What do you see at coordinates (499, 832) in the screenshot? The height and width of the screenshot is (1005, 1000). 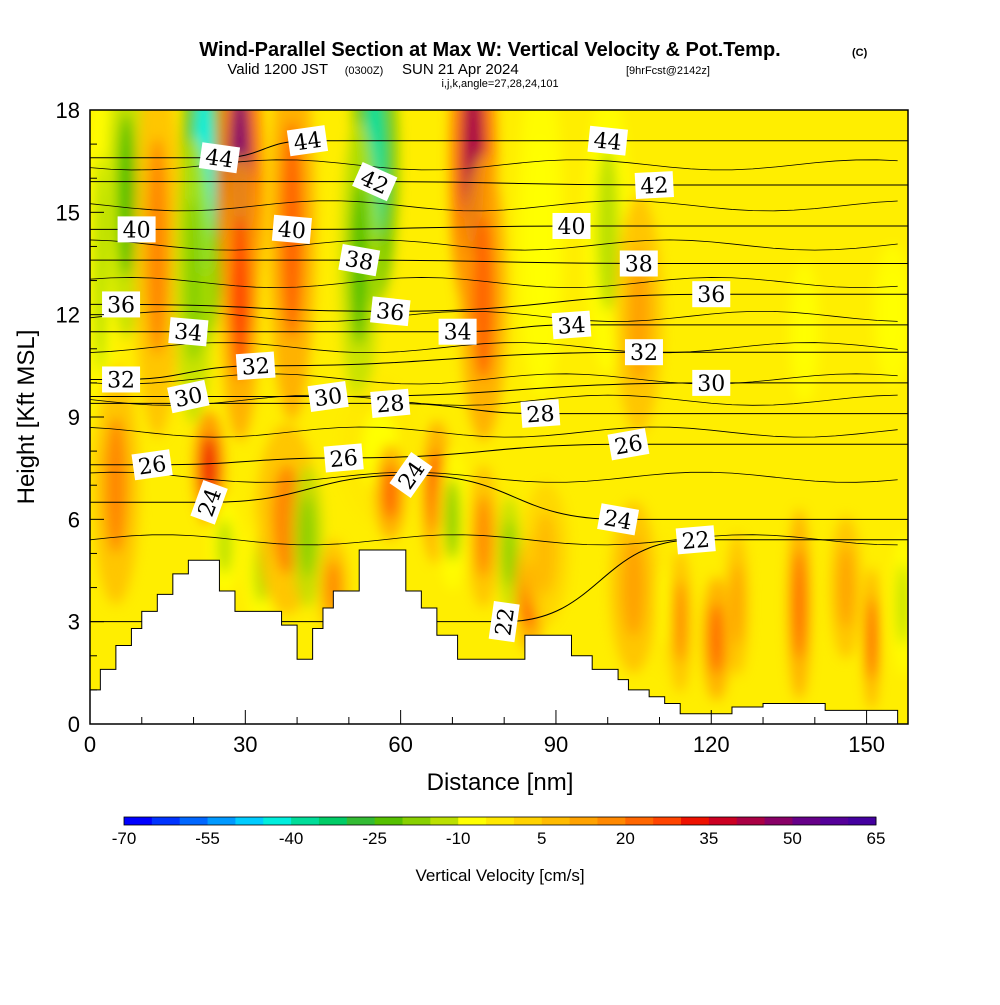 I see `colorbar: -70 -55 -40 -25 -10 5 20 35 50 65` at bounding box center [499, 832].